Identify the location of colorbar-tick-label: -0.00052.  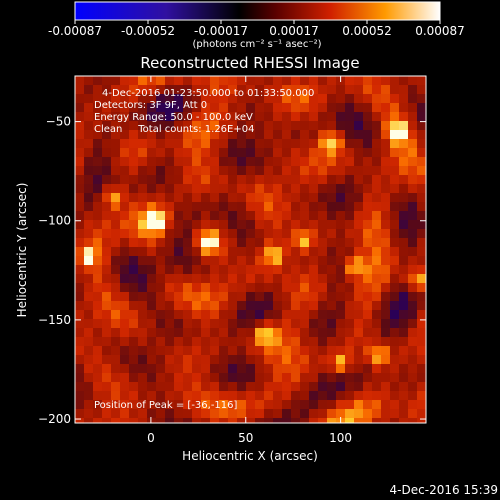
(148, 31).